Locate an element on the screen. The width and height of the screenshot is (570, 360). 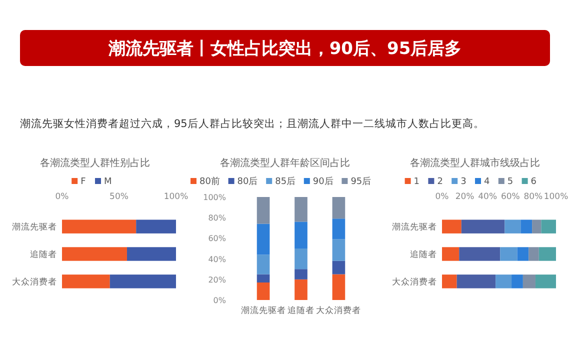
legend-label: M is located at coordinates (108, 182).